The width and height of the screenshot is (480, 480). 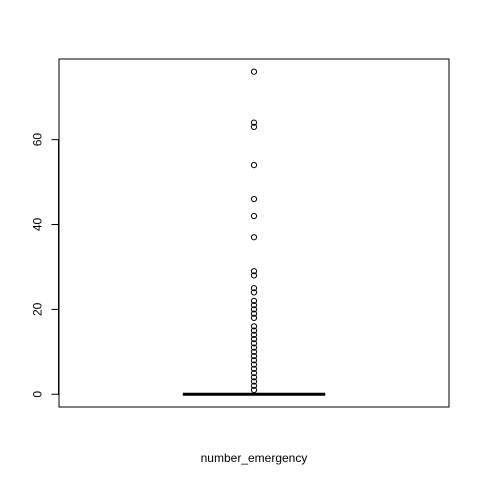 What do you see at coordinates (38, 225) in the screenshot?
I see `y-tick-label: 40` at bounding box center [38, 225].